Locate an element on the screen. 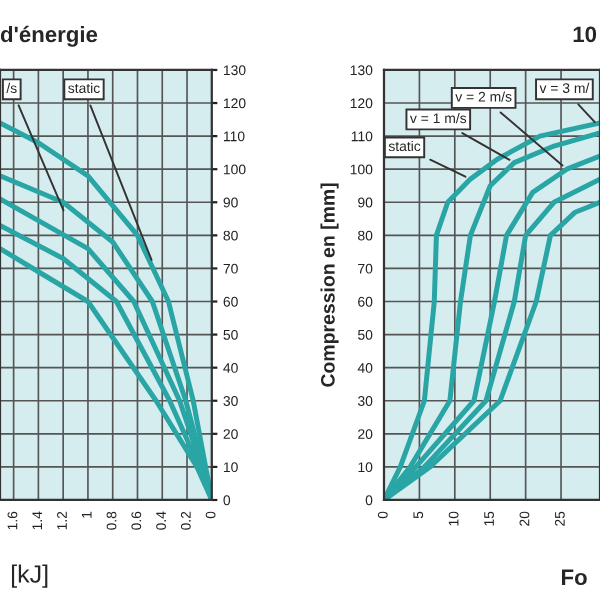 This screenshot has width=600, height=600. y-axis-title: Compression en [mm] is located at coordinates (329, 285).